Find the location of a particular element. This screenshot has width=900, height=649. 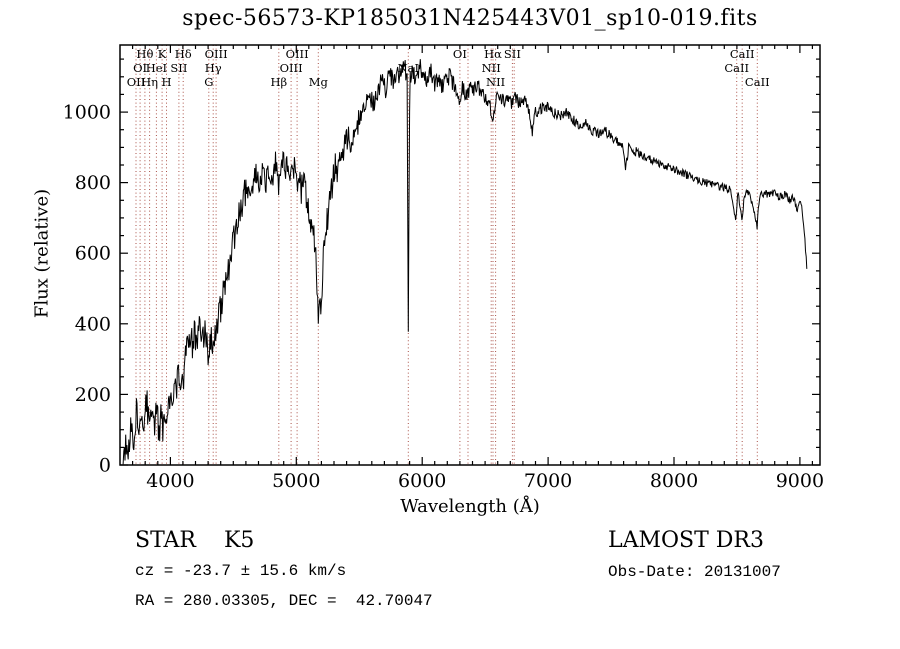

svg-text: Hβ is located at coordinates (278, 82).